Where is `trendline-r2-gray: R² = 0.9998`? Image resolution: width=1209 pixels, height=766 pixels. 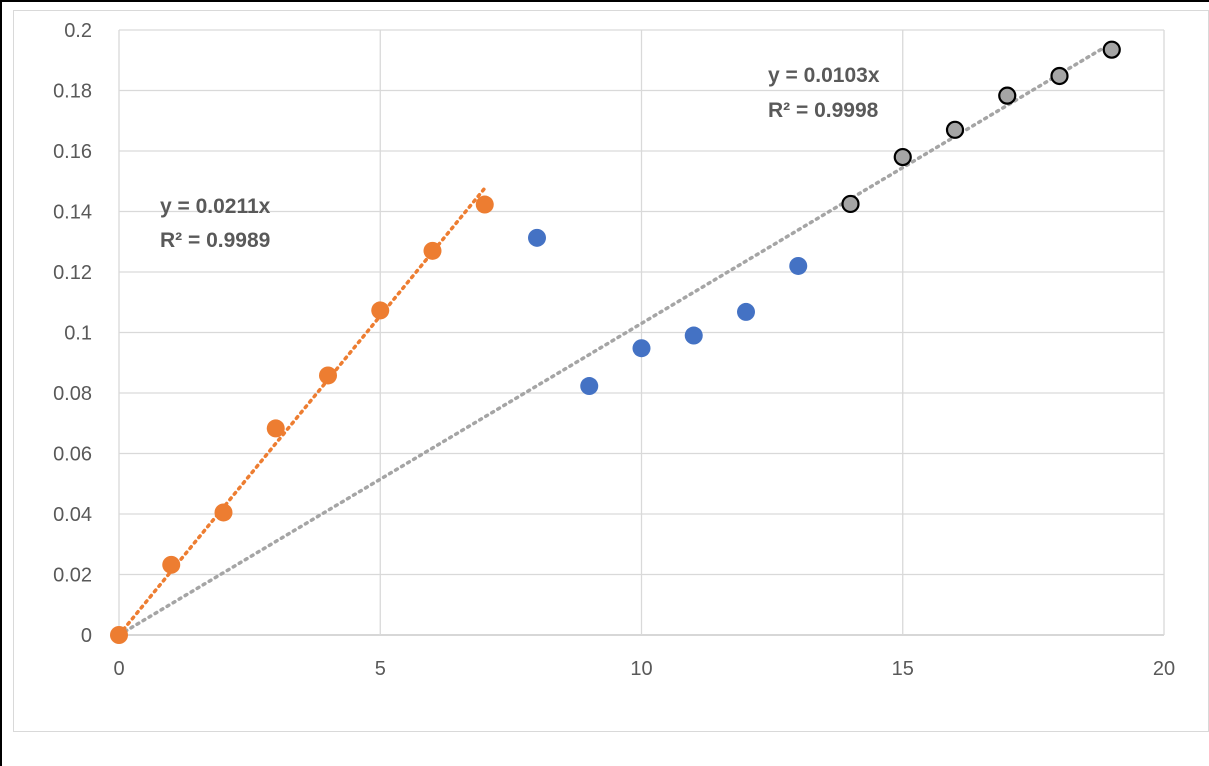 trendline-r2-gray: R² = 0.9998 is located at coordinates (823, 110).